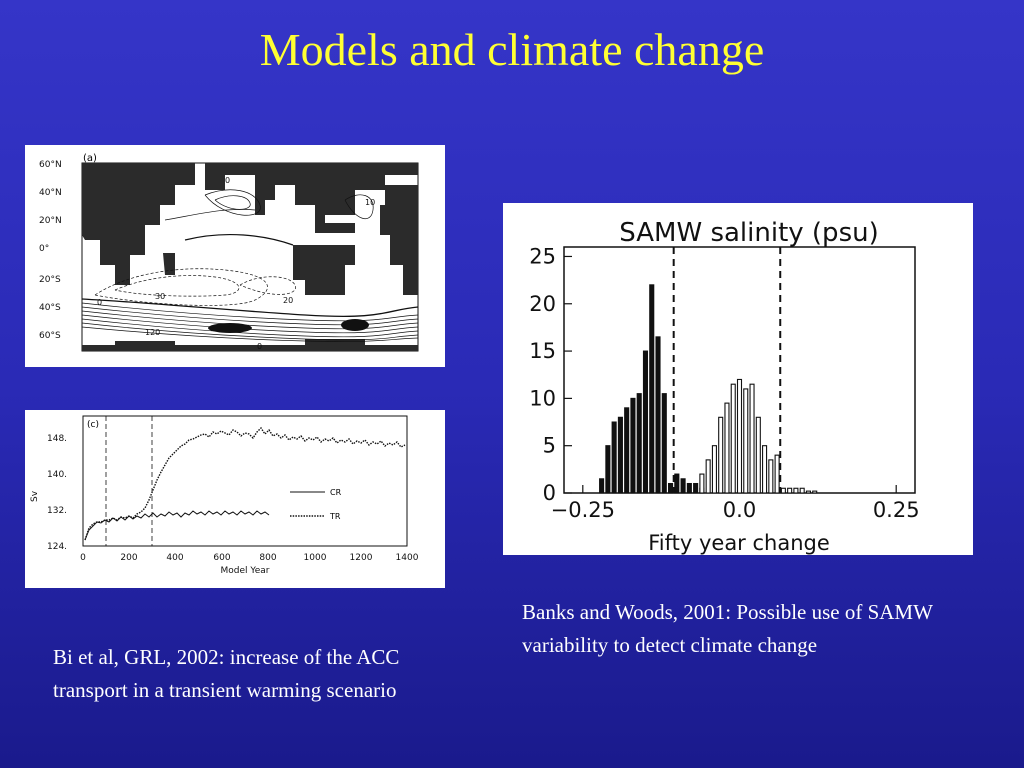  Describe the element at coordinates (316, 504) in the screenshot. I see `ts-legend: CR TR` at that location.